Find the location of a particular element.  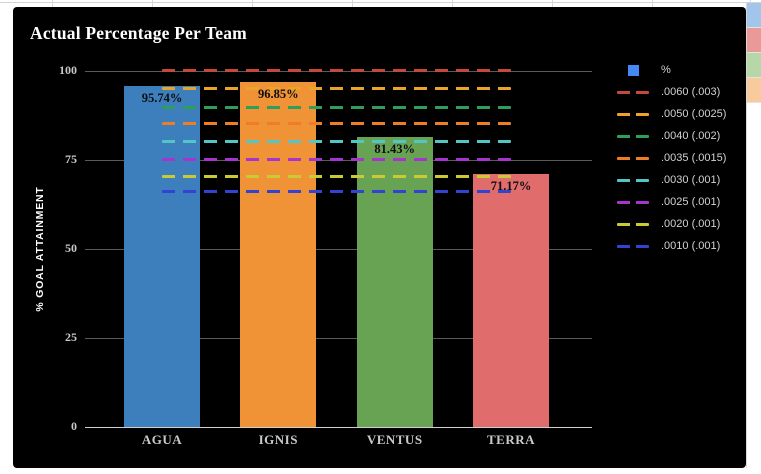

team-color-ventus is located at coordinates (754, 65).